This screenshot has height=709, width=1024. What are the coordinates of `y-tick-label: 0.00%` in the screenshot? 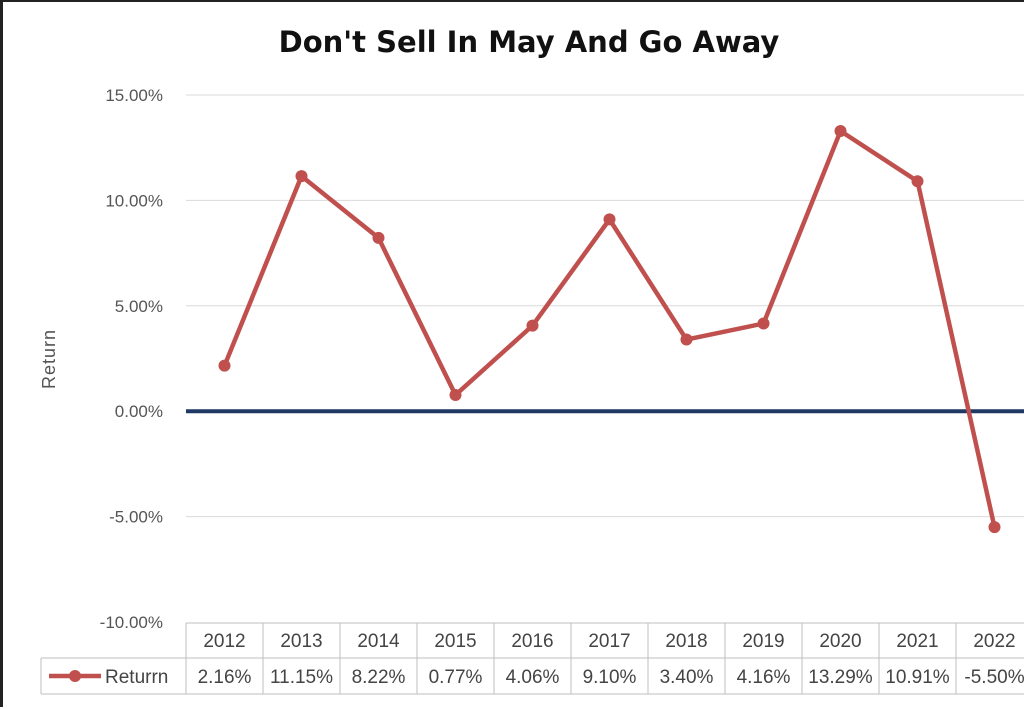 It's located at (139, 411).